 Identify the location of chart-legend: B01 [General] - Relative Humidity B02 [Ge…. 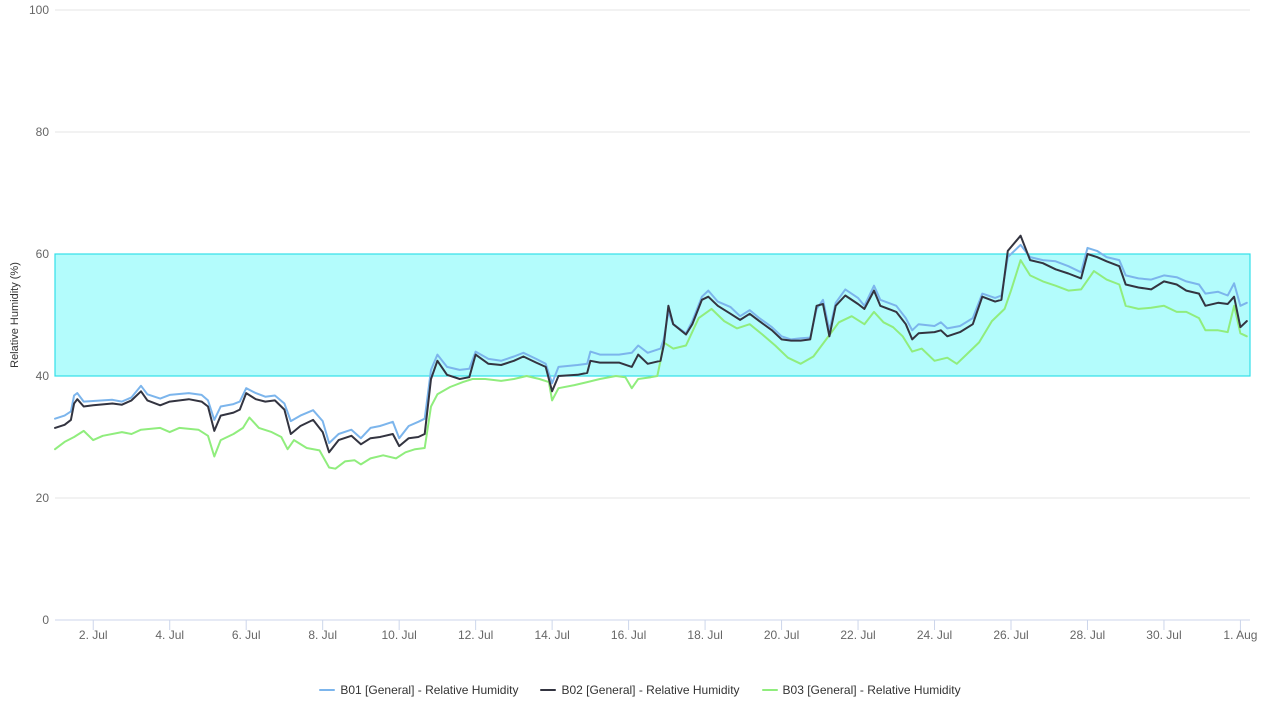
(640, 690).